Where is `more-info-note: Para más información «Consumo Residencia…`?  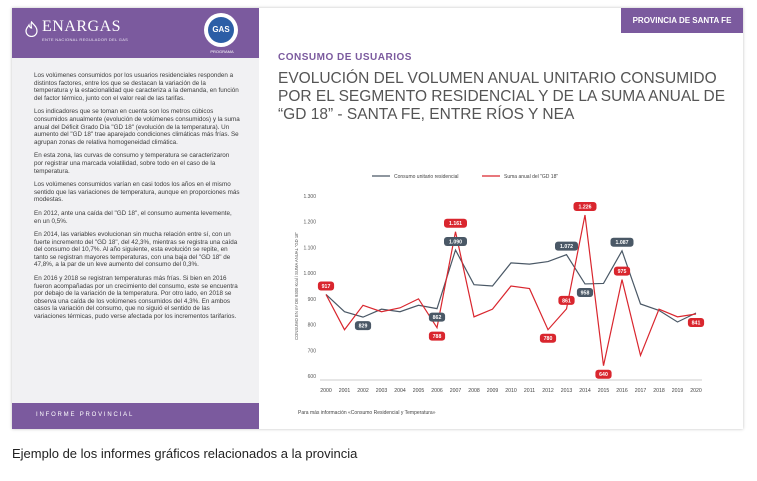
more-info-note: Para más información «Consumo Residencia… is located at coordinates (367, 413).